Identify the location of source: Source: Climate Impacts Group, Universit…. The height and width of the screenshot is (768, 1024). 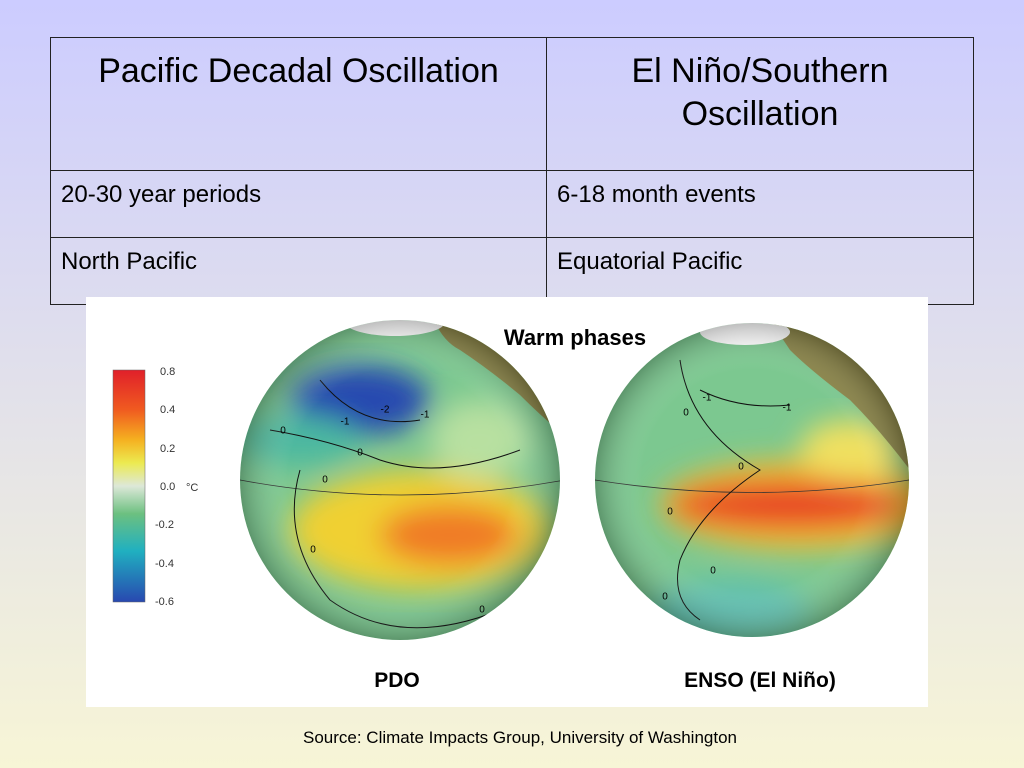
(520, 737).